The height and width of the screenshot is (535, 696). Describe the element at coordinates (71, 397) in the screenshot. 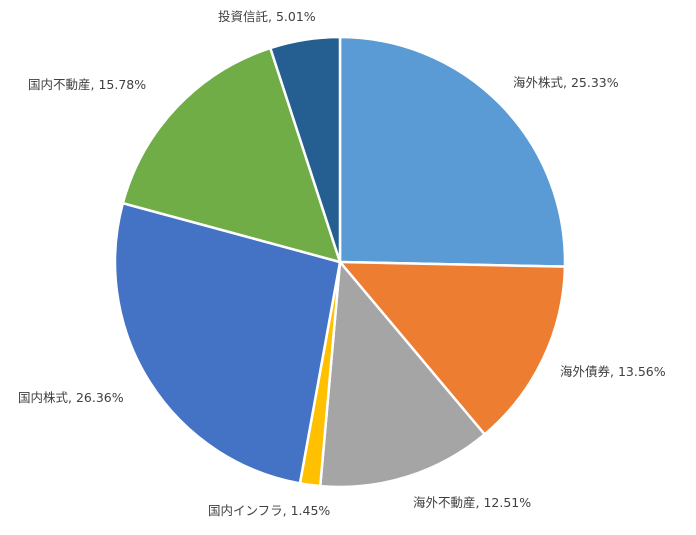

I see `label-kokunai-kabushiki: 国内株式, 26.36%` at that location.